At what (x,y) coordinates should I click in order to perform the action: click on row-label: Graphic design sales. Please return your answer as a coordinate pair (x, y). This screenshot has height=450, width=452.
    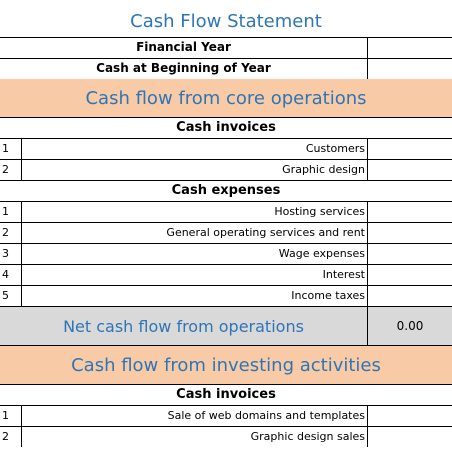
    Looking at the image, I should click on (195, 437).